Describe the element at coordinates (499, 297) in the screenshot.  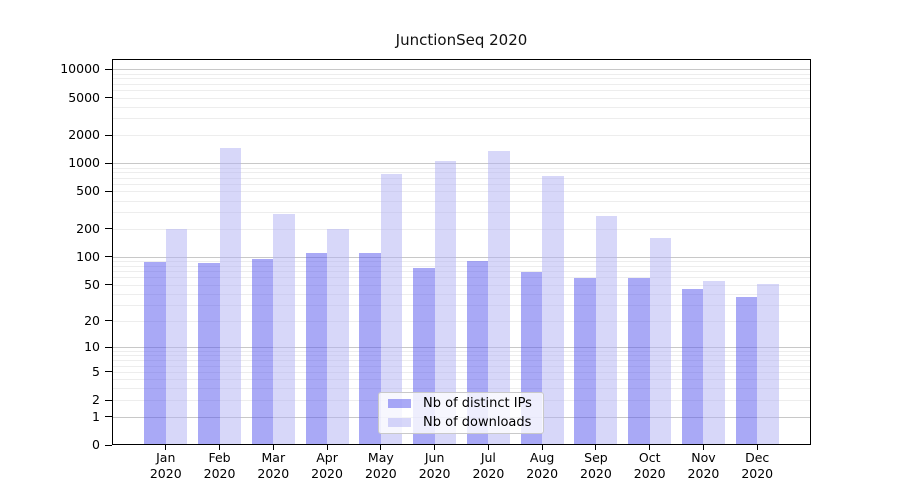
I see `bar-downloads-jul` at that location.